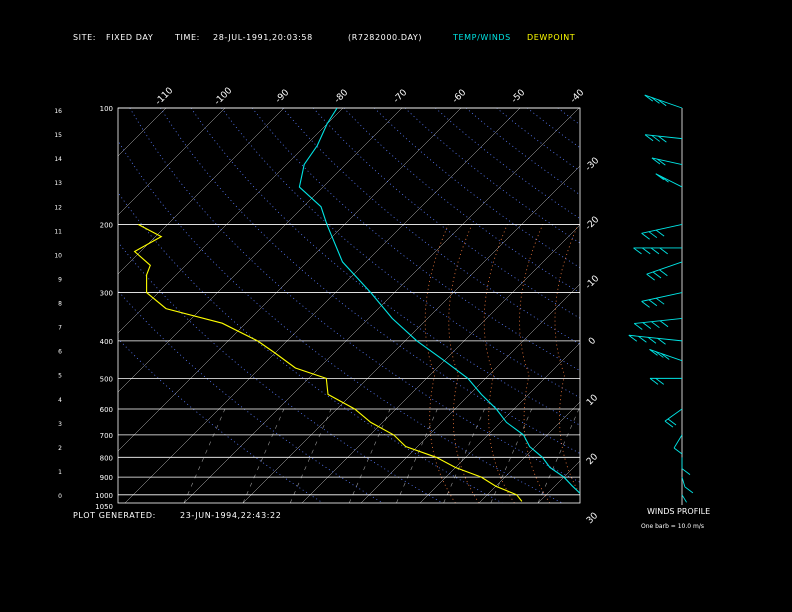 This screenshot has width=792, height=612. I want to click on temperature-tick-label: -90, so click(283, 97).